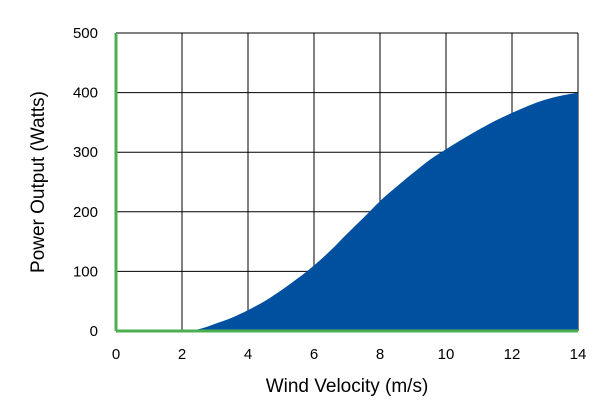 This screenshot has width=611, height=409. Describe the element at coordinates (38, 182) in the screenshot. I see `y-axis-label: Power Output (Watts)` at that location.